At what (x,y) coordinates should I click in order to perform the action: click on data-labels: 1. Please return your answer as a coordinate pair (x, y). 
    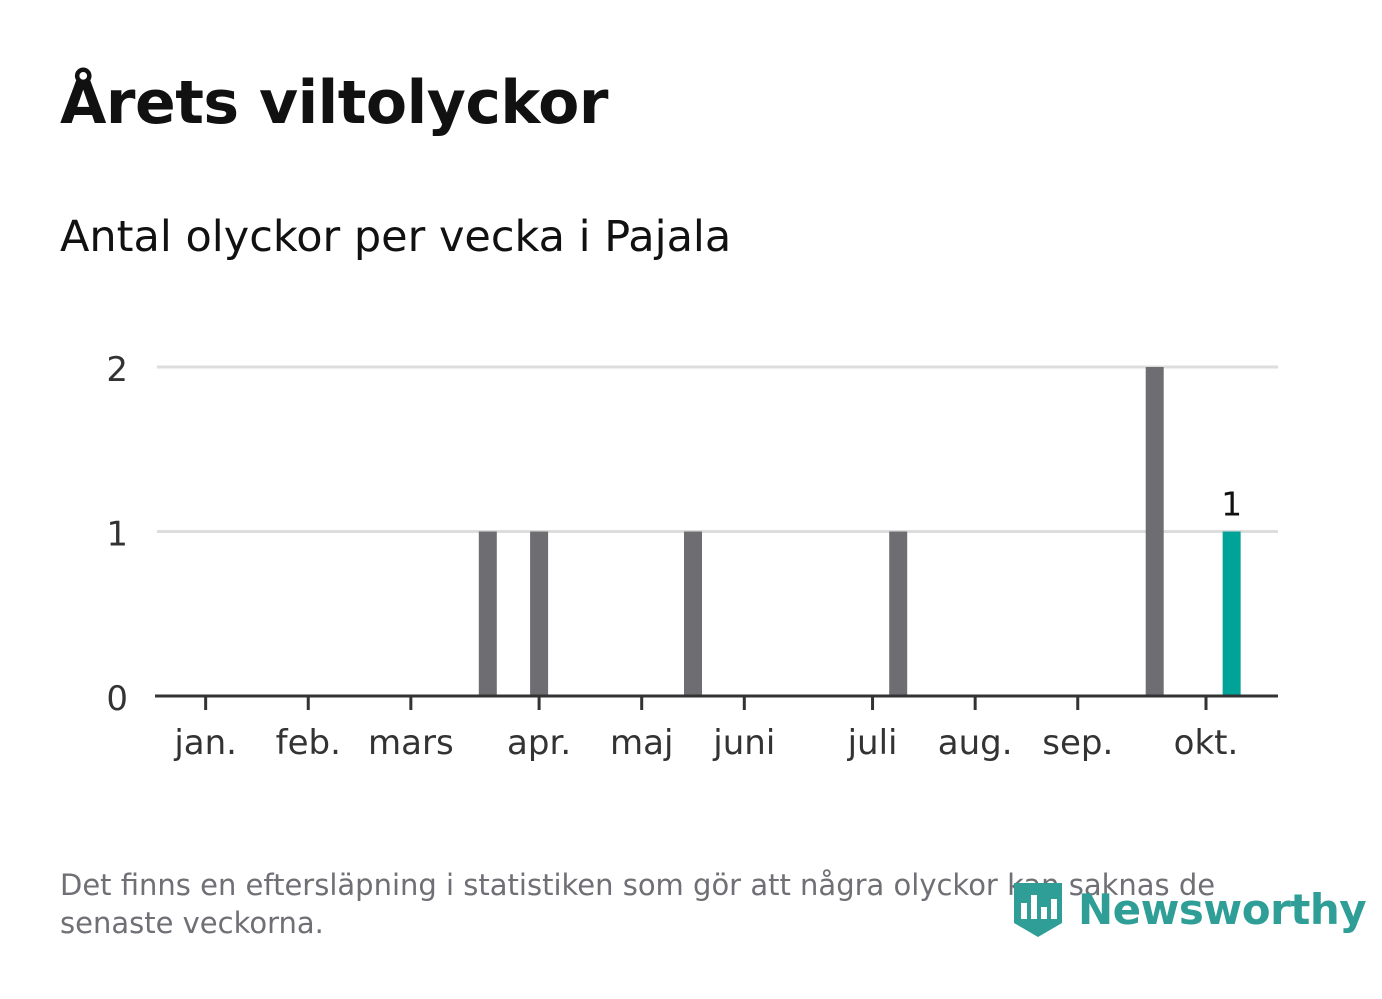
    Looking at the image, I should click on (1231, 504).